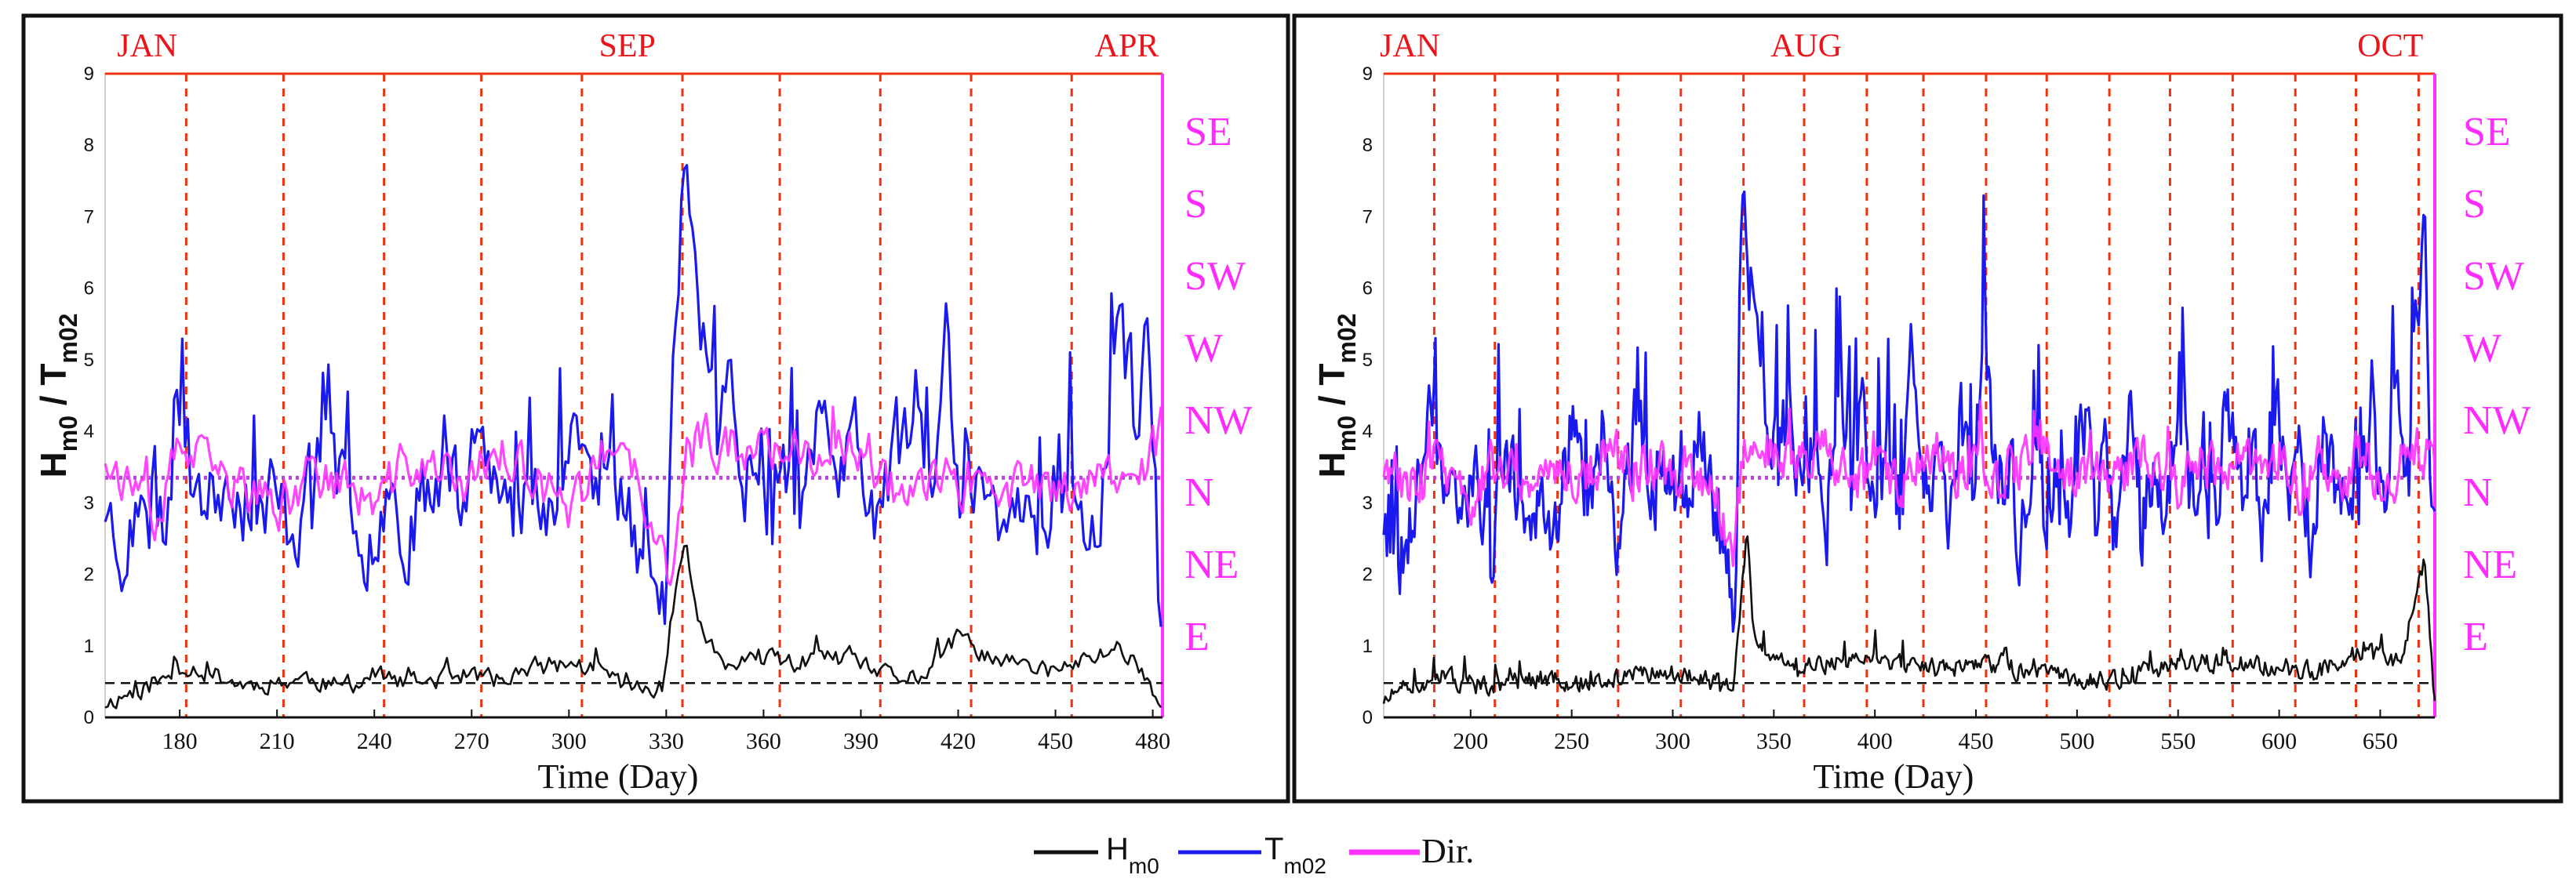  Describe the element at coordinates (958, 741) in the screenshot. I see `x-tick-label: 420` at that location.